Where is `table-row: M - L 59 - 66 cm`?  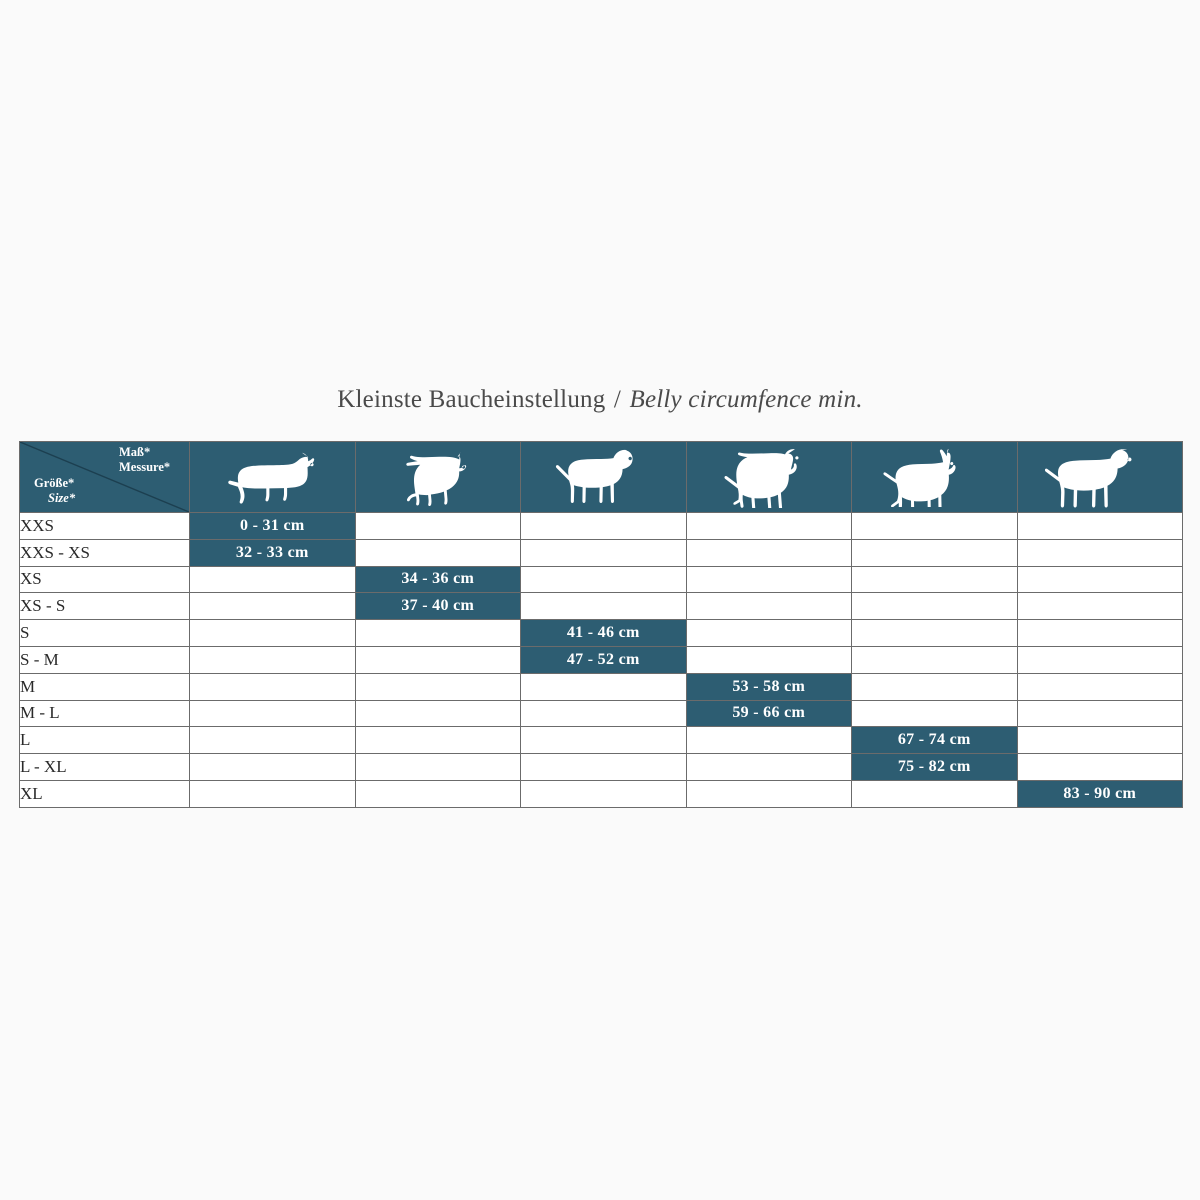 table-row: M - L 59 - 66 cm is located at coordinates (601, 713).